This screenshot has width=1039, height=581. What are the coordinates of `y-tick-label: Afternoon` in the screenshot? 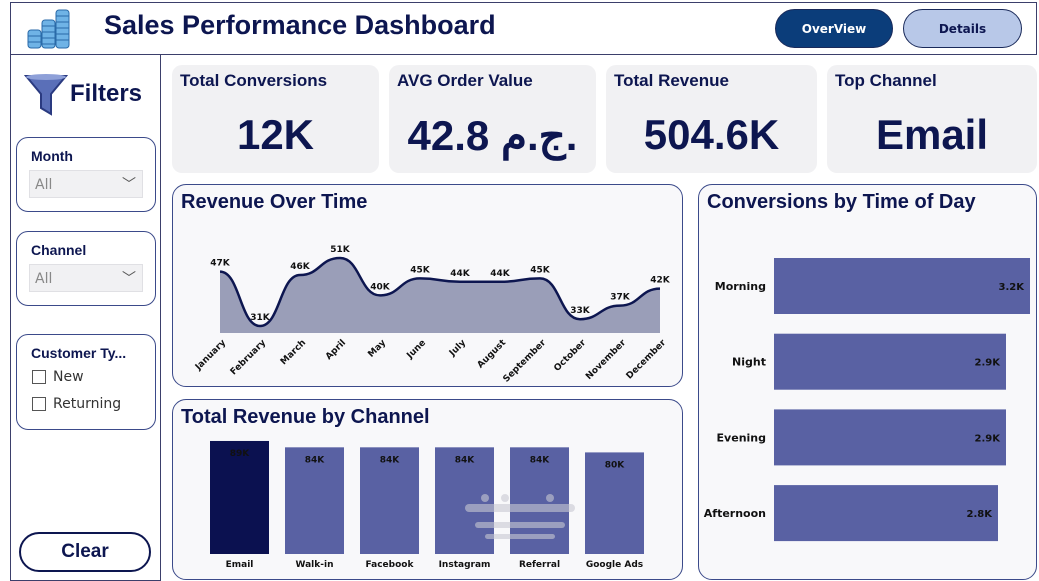 It's located at (735, 513).